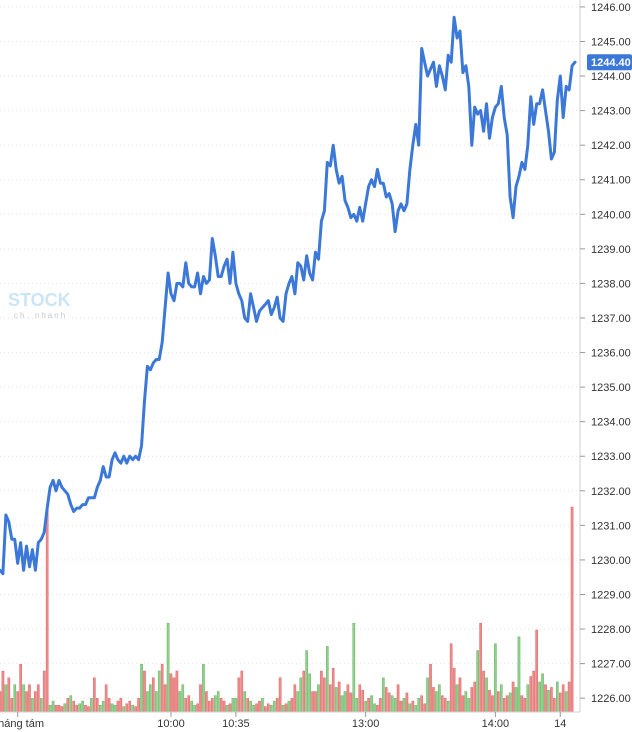  I want to click on y-tick-label: 1236.00, so click(611, 354).